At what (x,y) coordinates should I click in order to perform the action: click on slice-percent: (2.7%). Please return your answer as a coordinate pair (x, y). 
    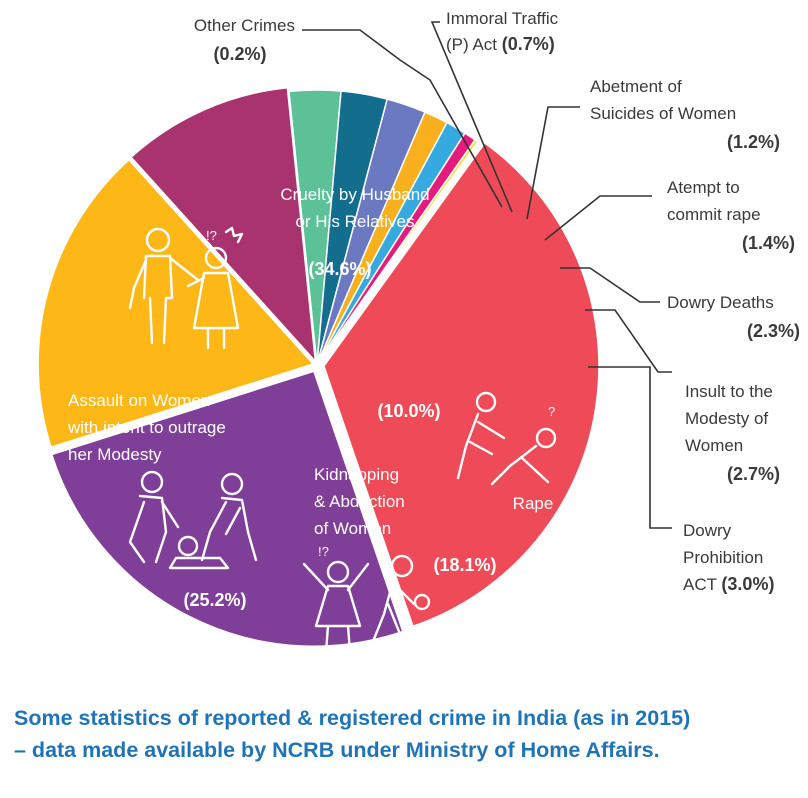
    Looking at the image, I should click on (753, 474).